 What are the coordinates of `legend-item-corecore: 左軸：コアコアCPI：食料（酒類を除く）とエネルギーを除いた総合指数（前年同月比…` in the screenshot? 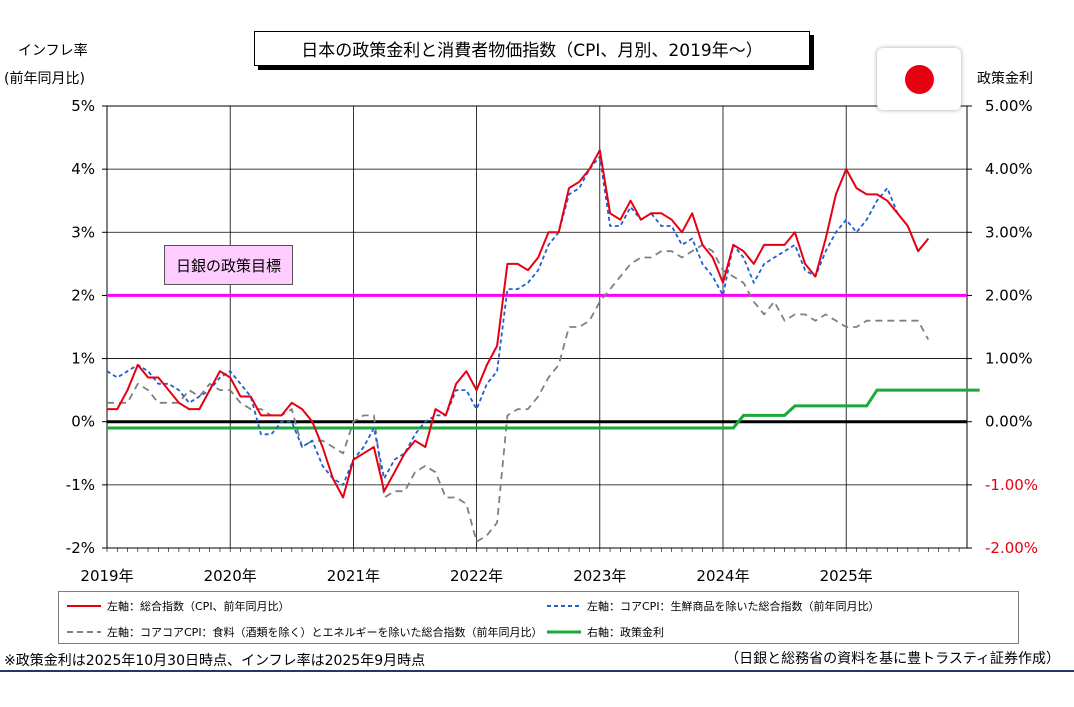 It's located at (305, 632).